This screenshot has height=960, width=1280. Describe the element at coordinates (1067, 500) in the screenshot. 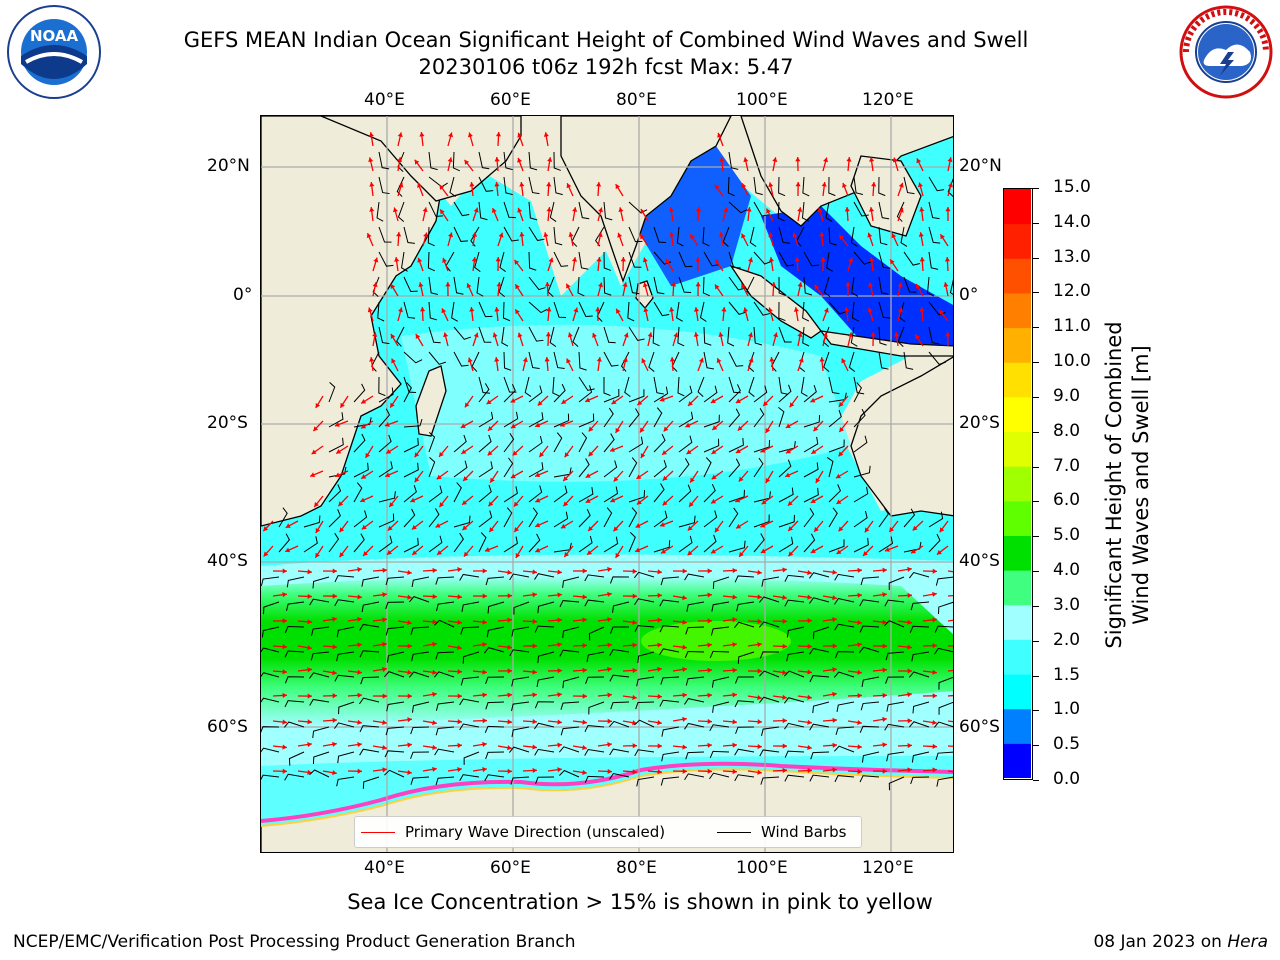

I see `colorbar-tick-label: 6.0` at that location.